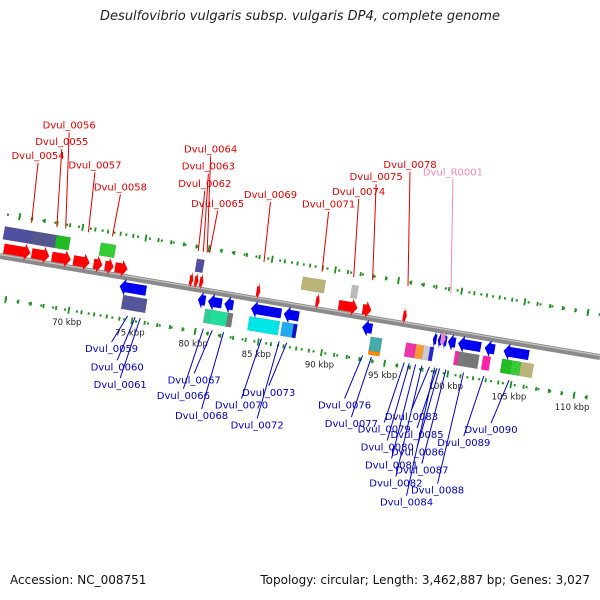 Image resolution: width=600 pixels, height=600 pixels. I want to click on gene-label: Dvul_0068, so click(201, 416).